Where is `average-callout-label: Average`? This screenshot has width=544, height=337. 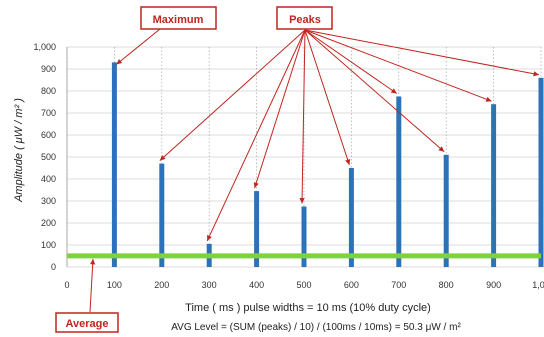 average-callout-label: Average is located at coordinates (86, 324).